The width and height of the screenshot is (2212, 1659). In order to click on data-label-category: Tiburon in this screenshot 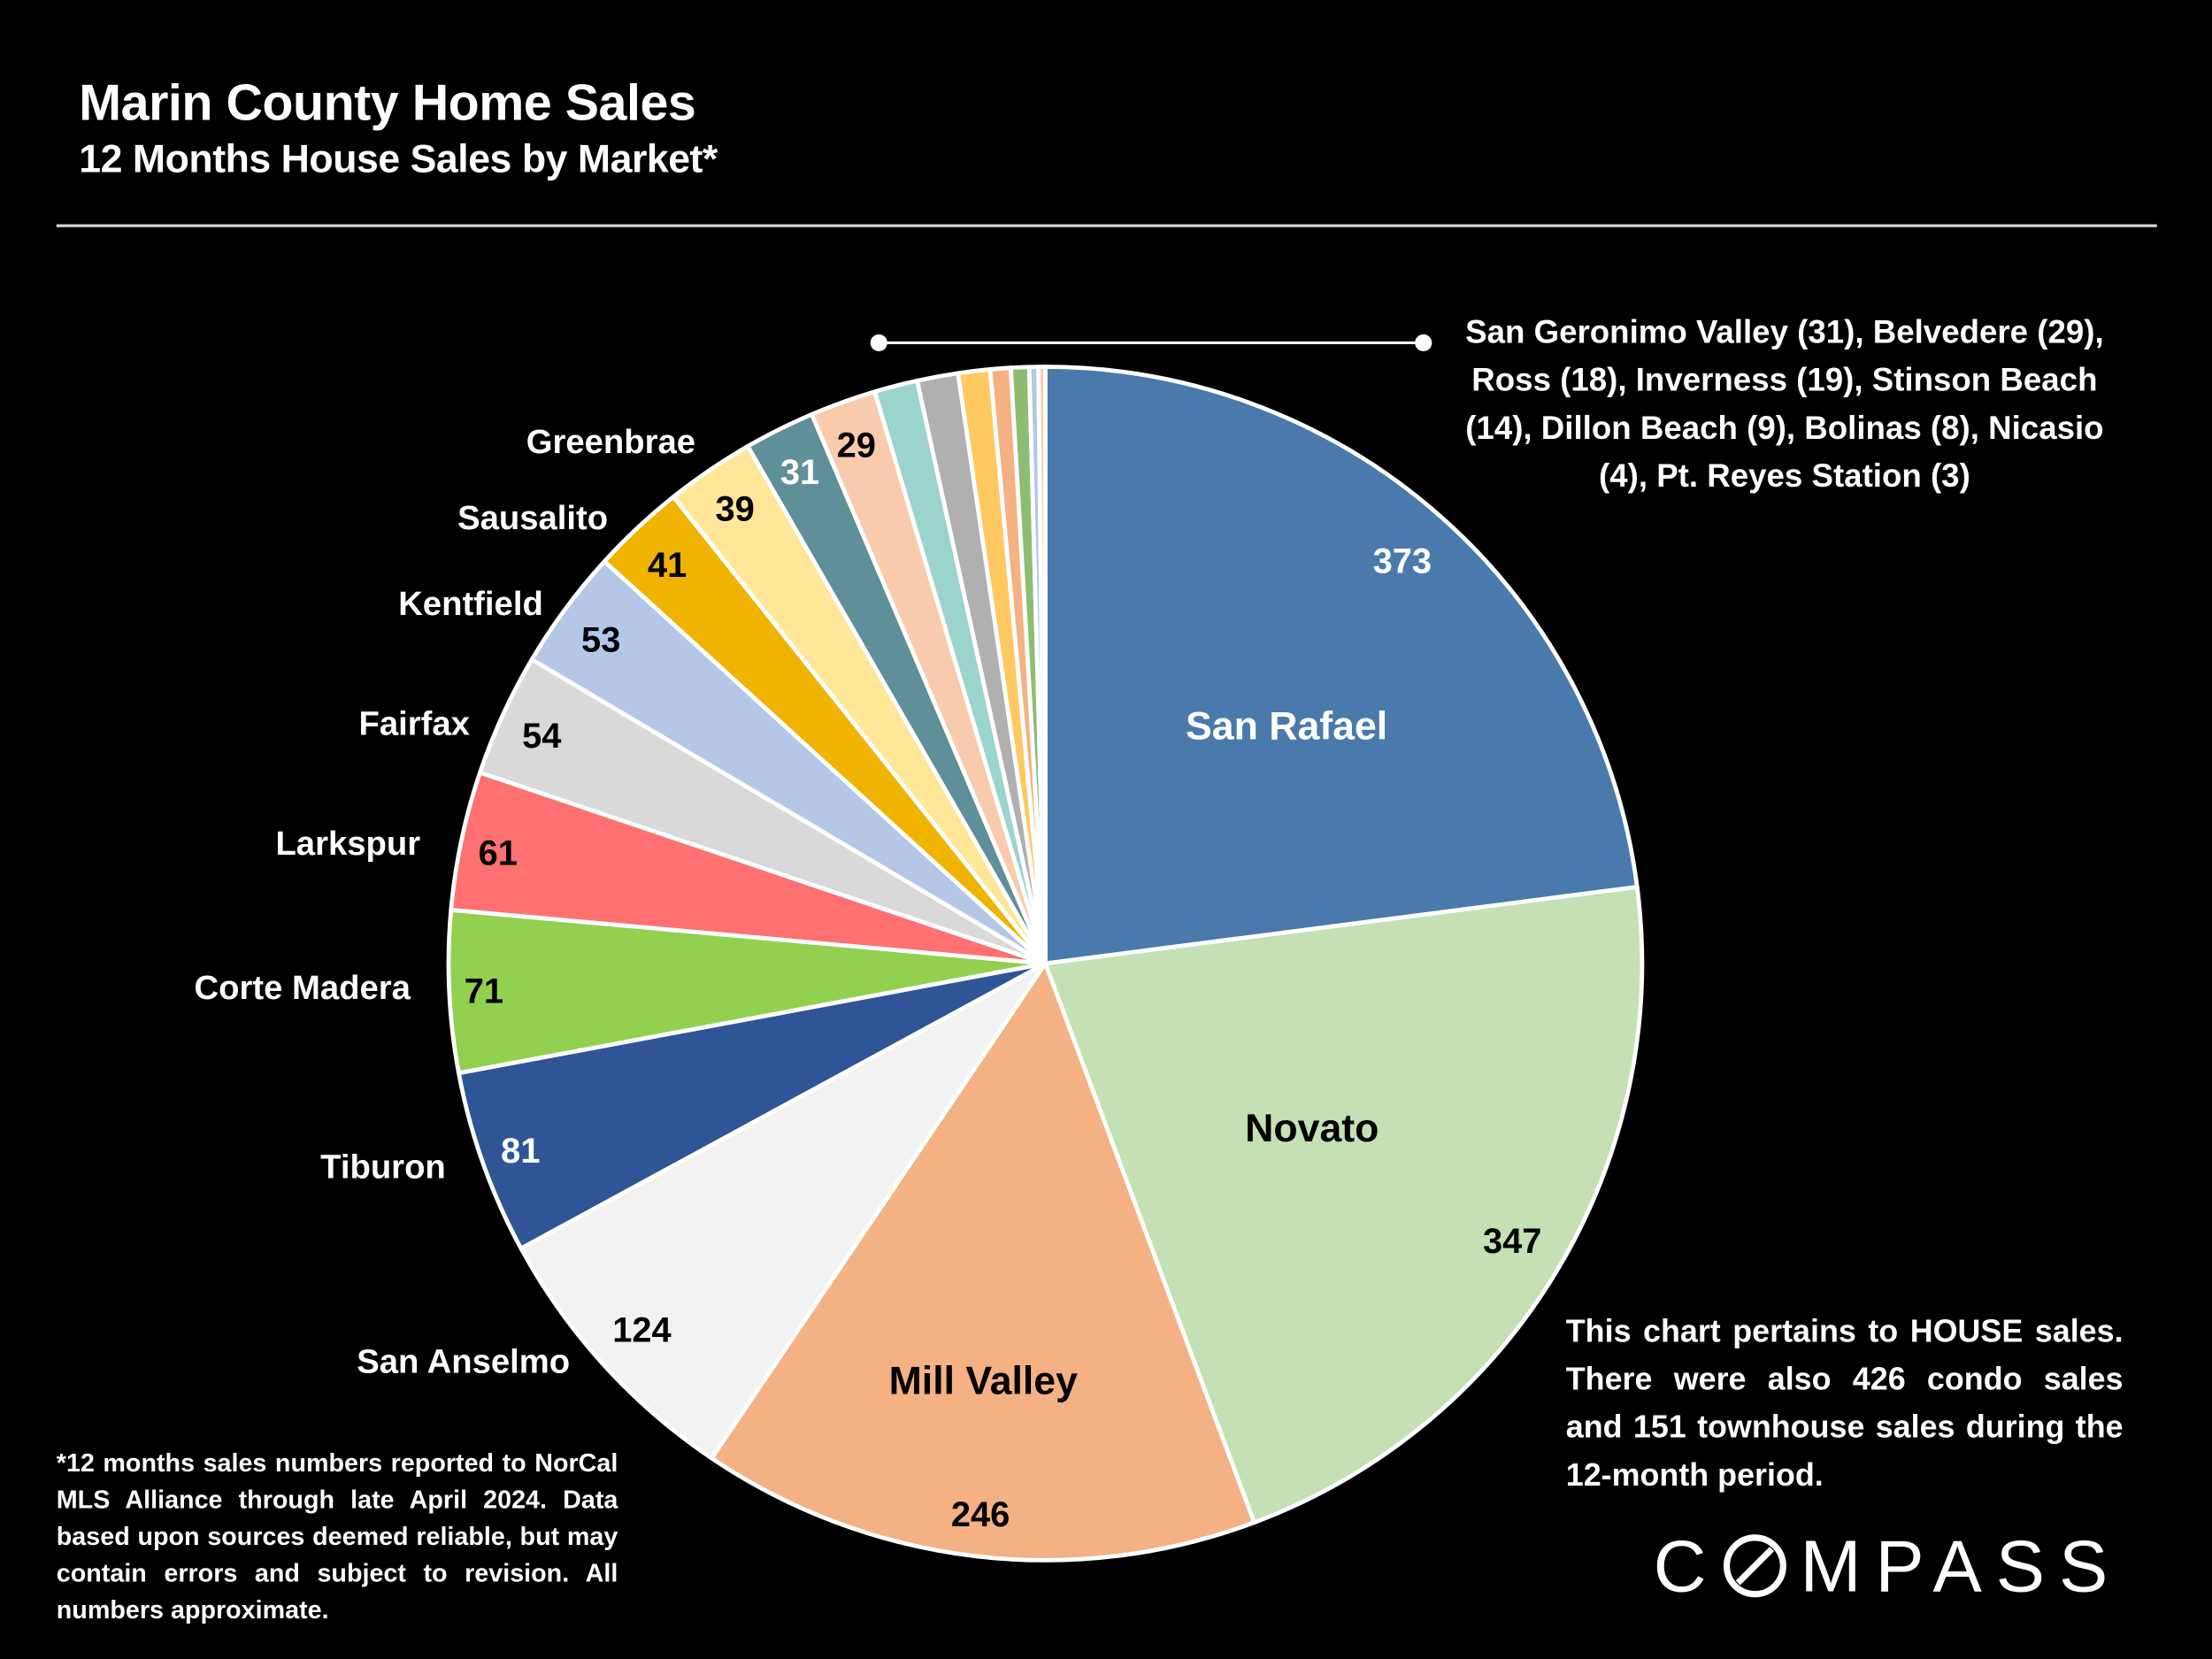, I will do `click(383, 1167)`.